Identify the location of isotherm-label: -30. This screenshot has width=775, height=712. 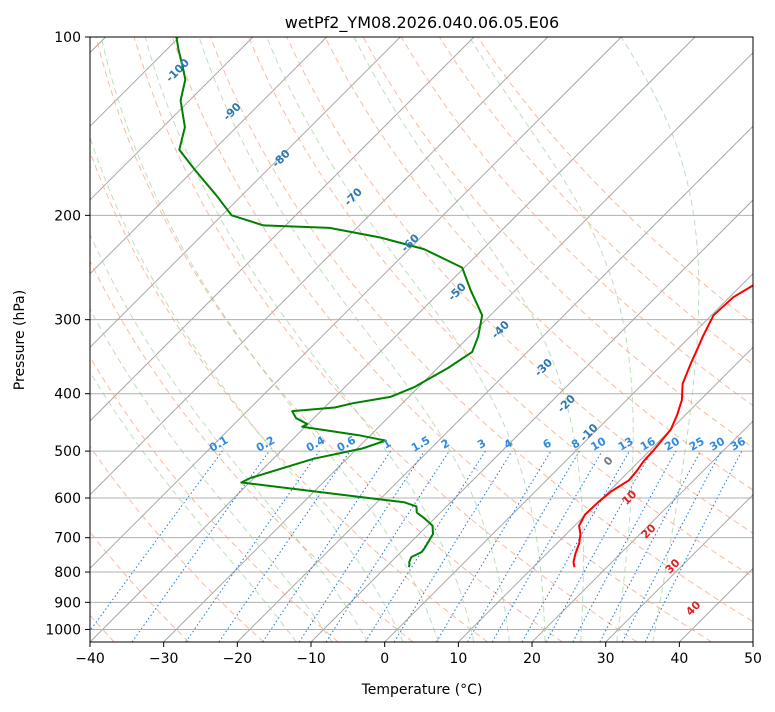
(543, 367).